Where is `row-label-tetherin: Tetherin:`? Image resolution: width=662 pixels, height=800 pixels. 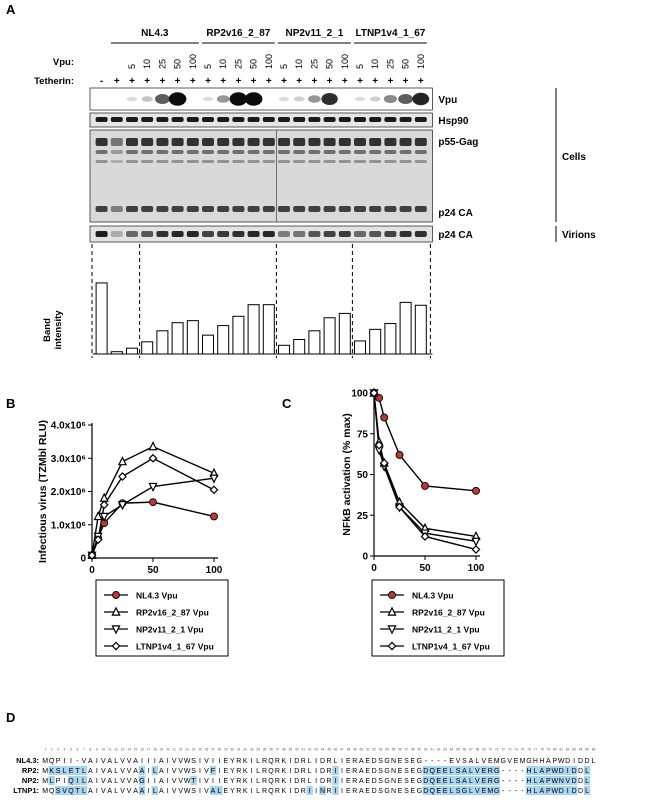
row-label-tetherin: Tetherin: is located at coordinates (54, 81).